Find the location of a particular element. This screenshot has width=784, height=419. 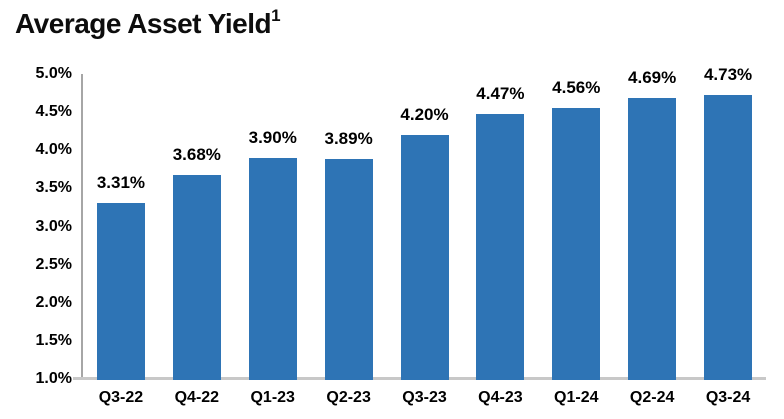

x-tick-label: Q2-23 is located at coordinates (348, 397).